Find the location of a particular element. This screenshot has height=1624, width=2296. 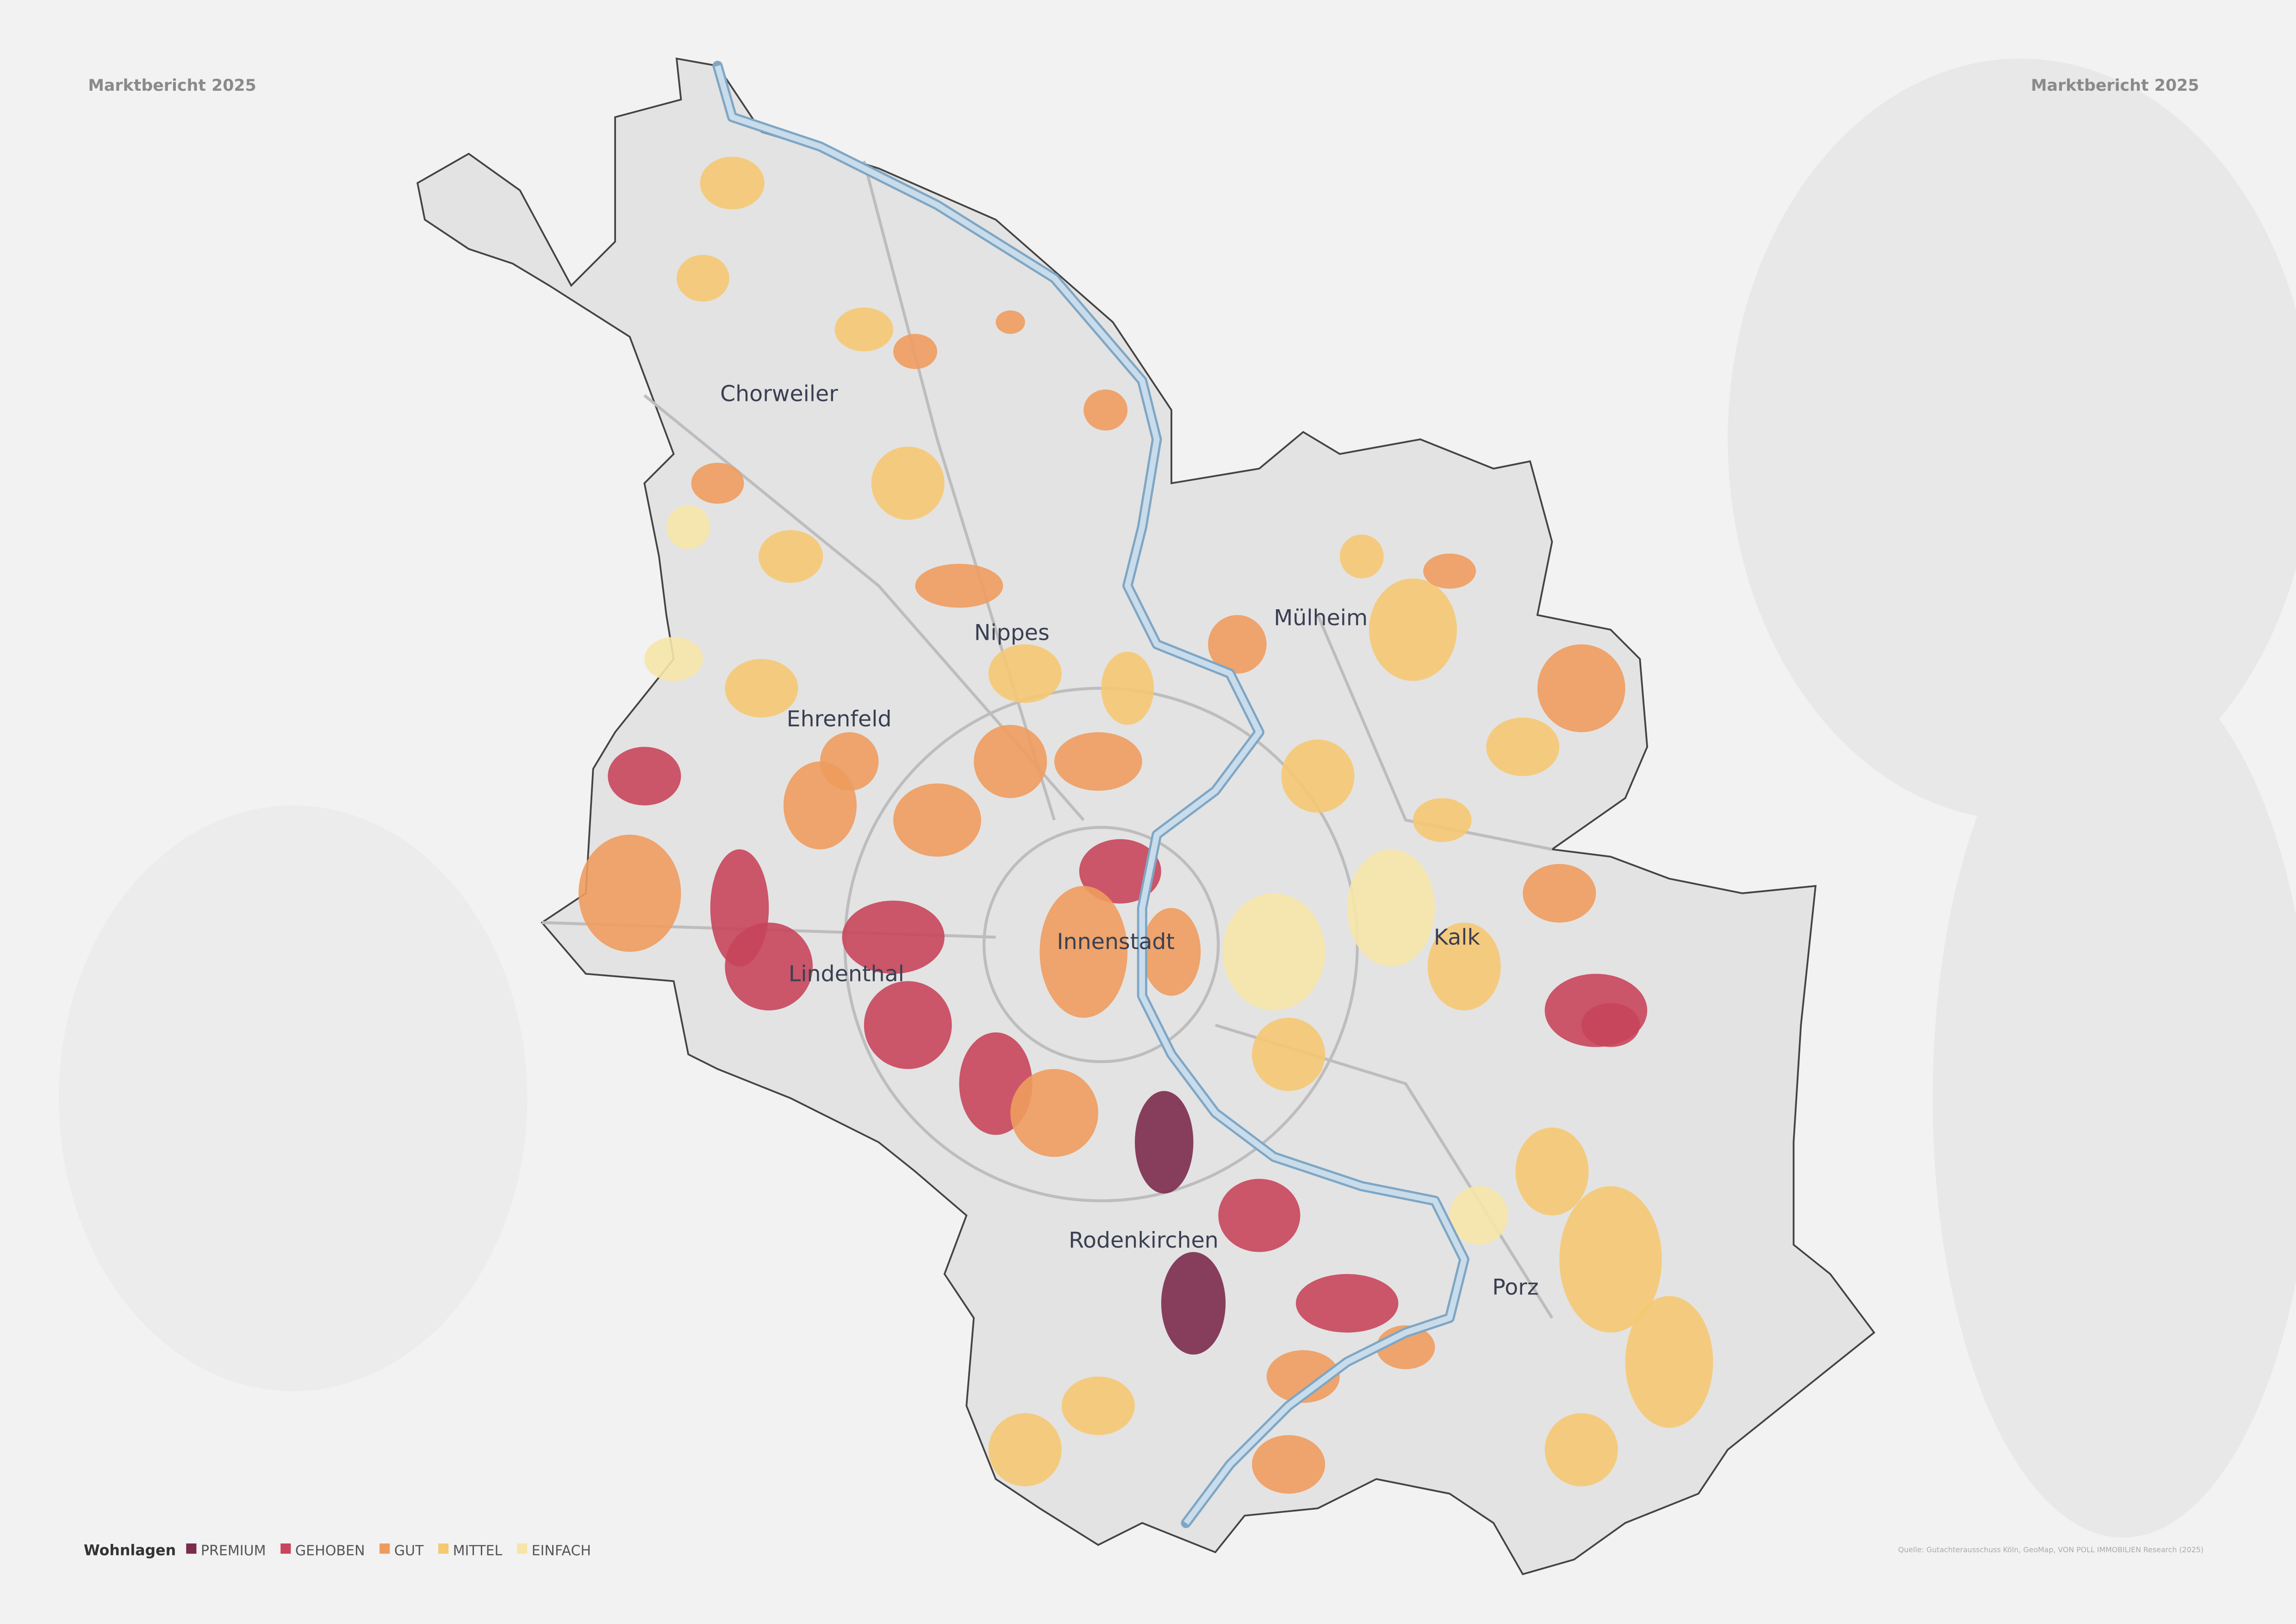

district-label: Rodenkirchen is located at coordinates (1144, 1240).